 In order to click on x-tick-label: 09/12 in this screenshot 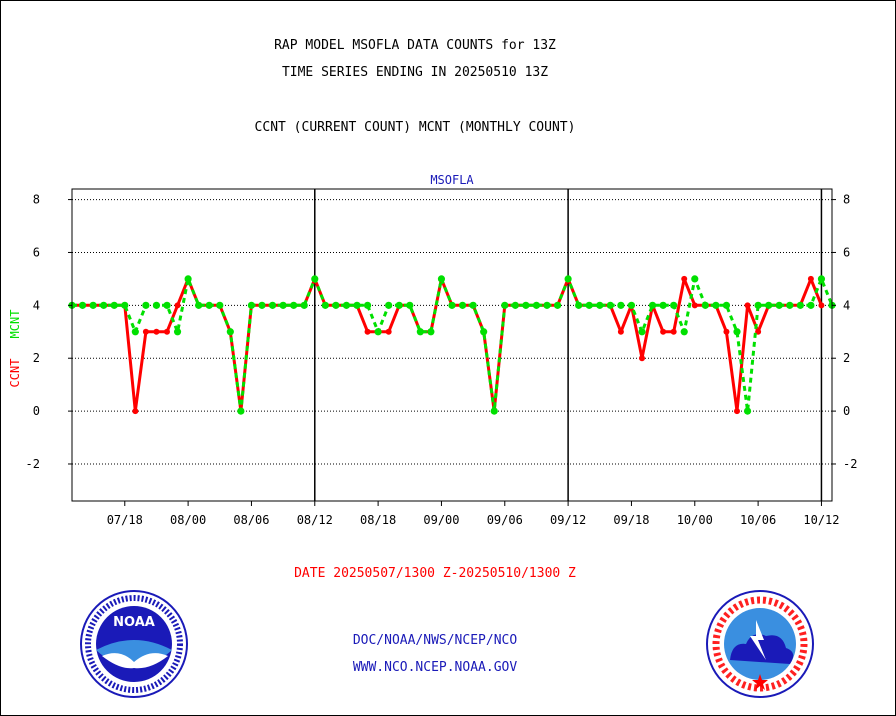, I will do `click(568, 520)`.